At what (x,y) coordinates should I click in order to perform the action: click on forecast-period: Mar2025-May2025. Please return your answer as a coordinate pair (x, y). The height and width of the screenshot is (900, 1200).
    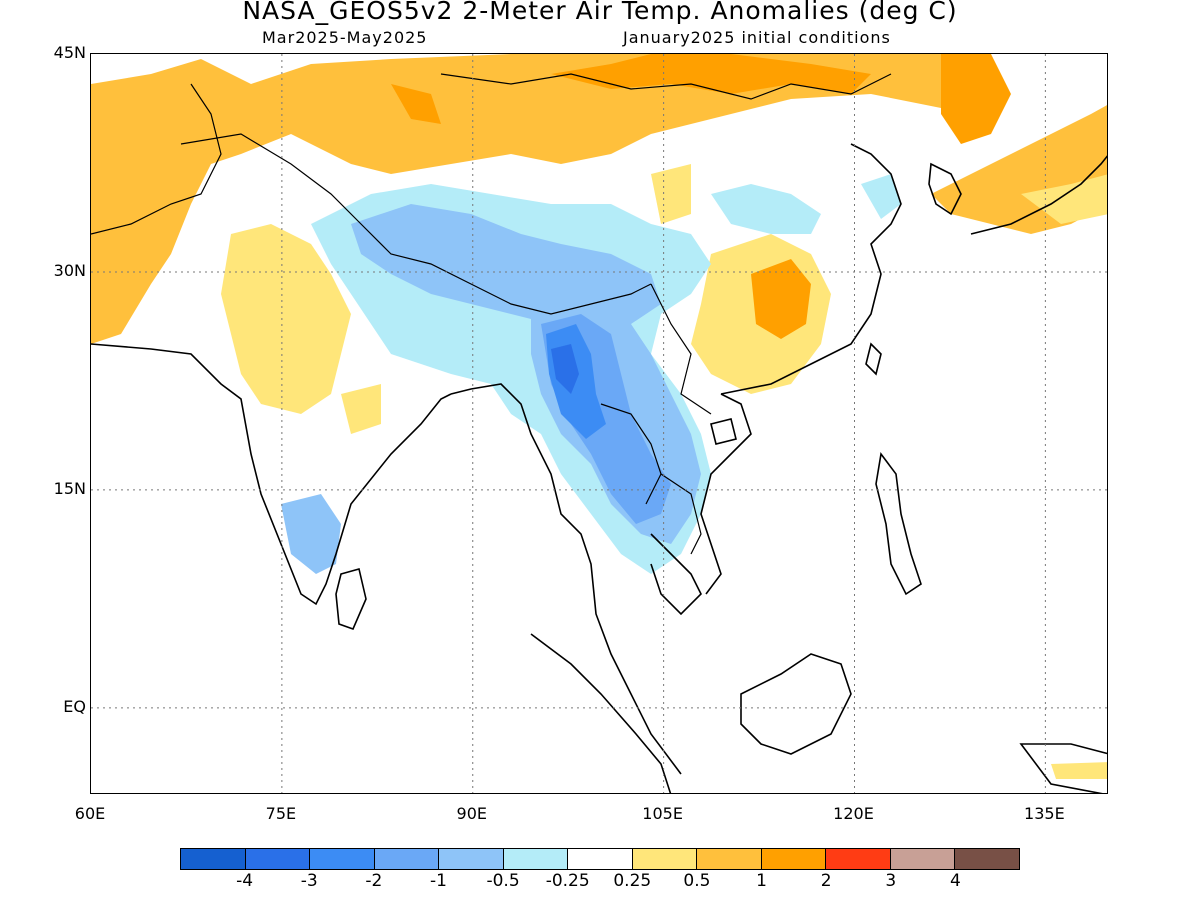
    Looking at the image, I should click on (345, 37).